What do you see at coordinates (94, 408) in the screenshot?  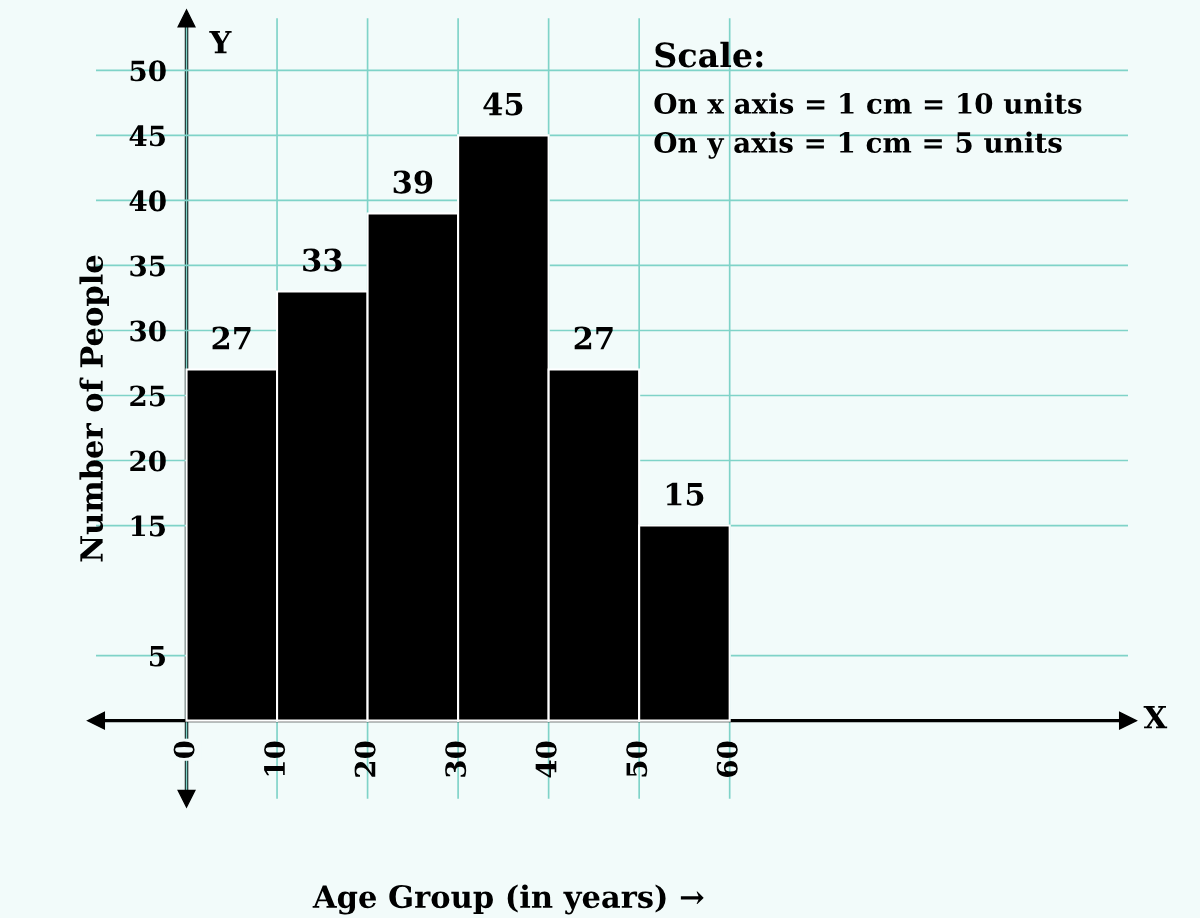 I see `y-axis-title: Number of People` at bounding box center [94, 408].